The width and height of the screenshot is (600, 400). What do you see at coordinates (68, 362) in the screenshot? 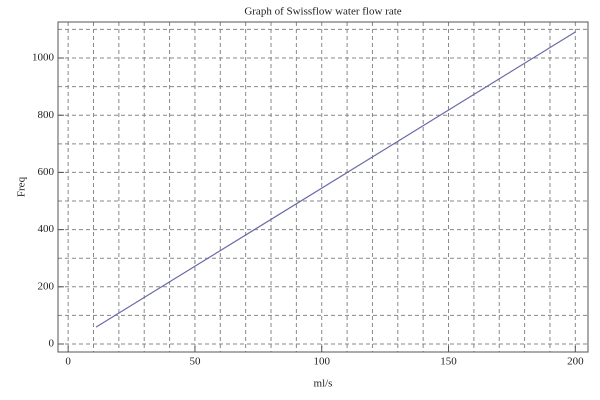
I see `x-tick-label: 0` at bounding box center [68, 362].